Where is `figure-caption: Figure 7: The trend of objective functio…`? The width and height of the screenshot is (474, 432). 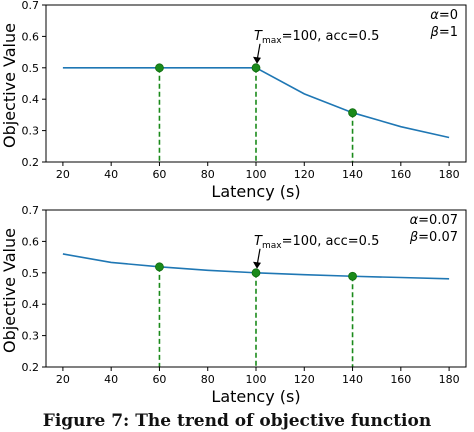 figure-caption: Figure 7: The trend of objective functio… is located at coordinates (237, 421).